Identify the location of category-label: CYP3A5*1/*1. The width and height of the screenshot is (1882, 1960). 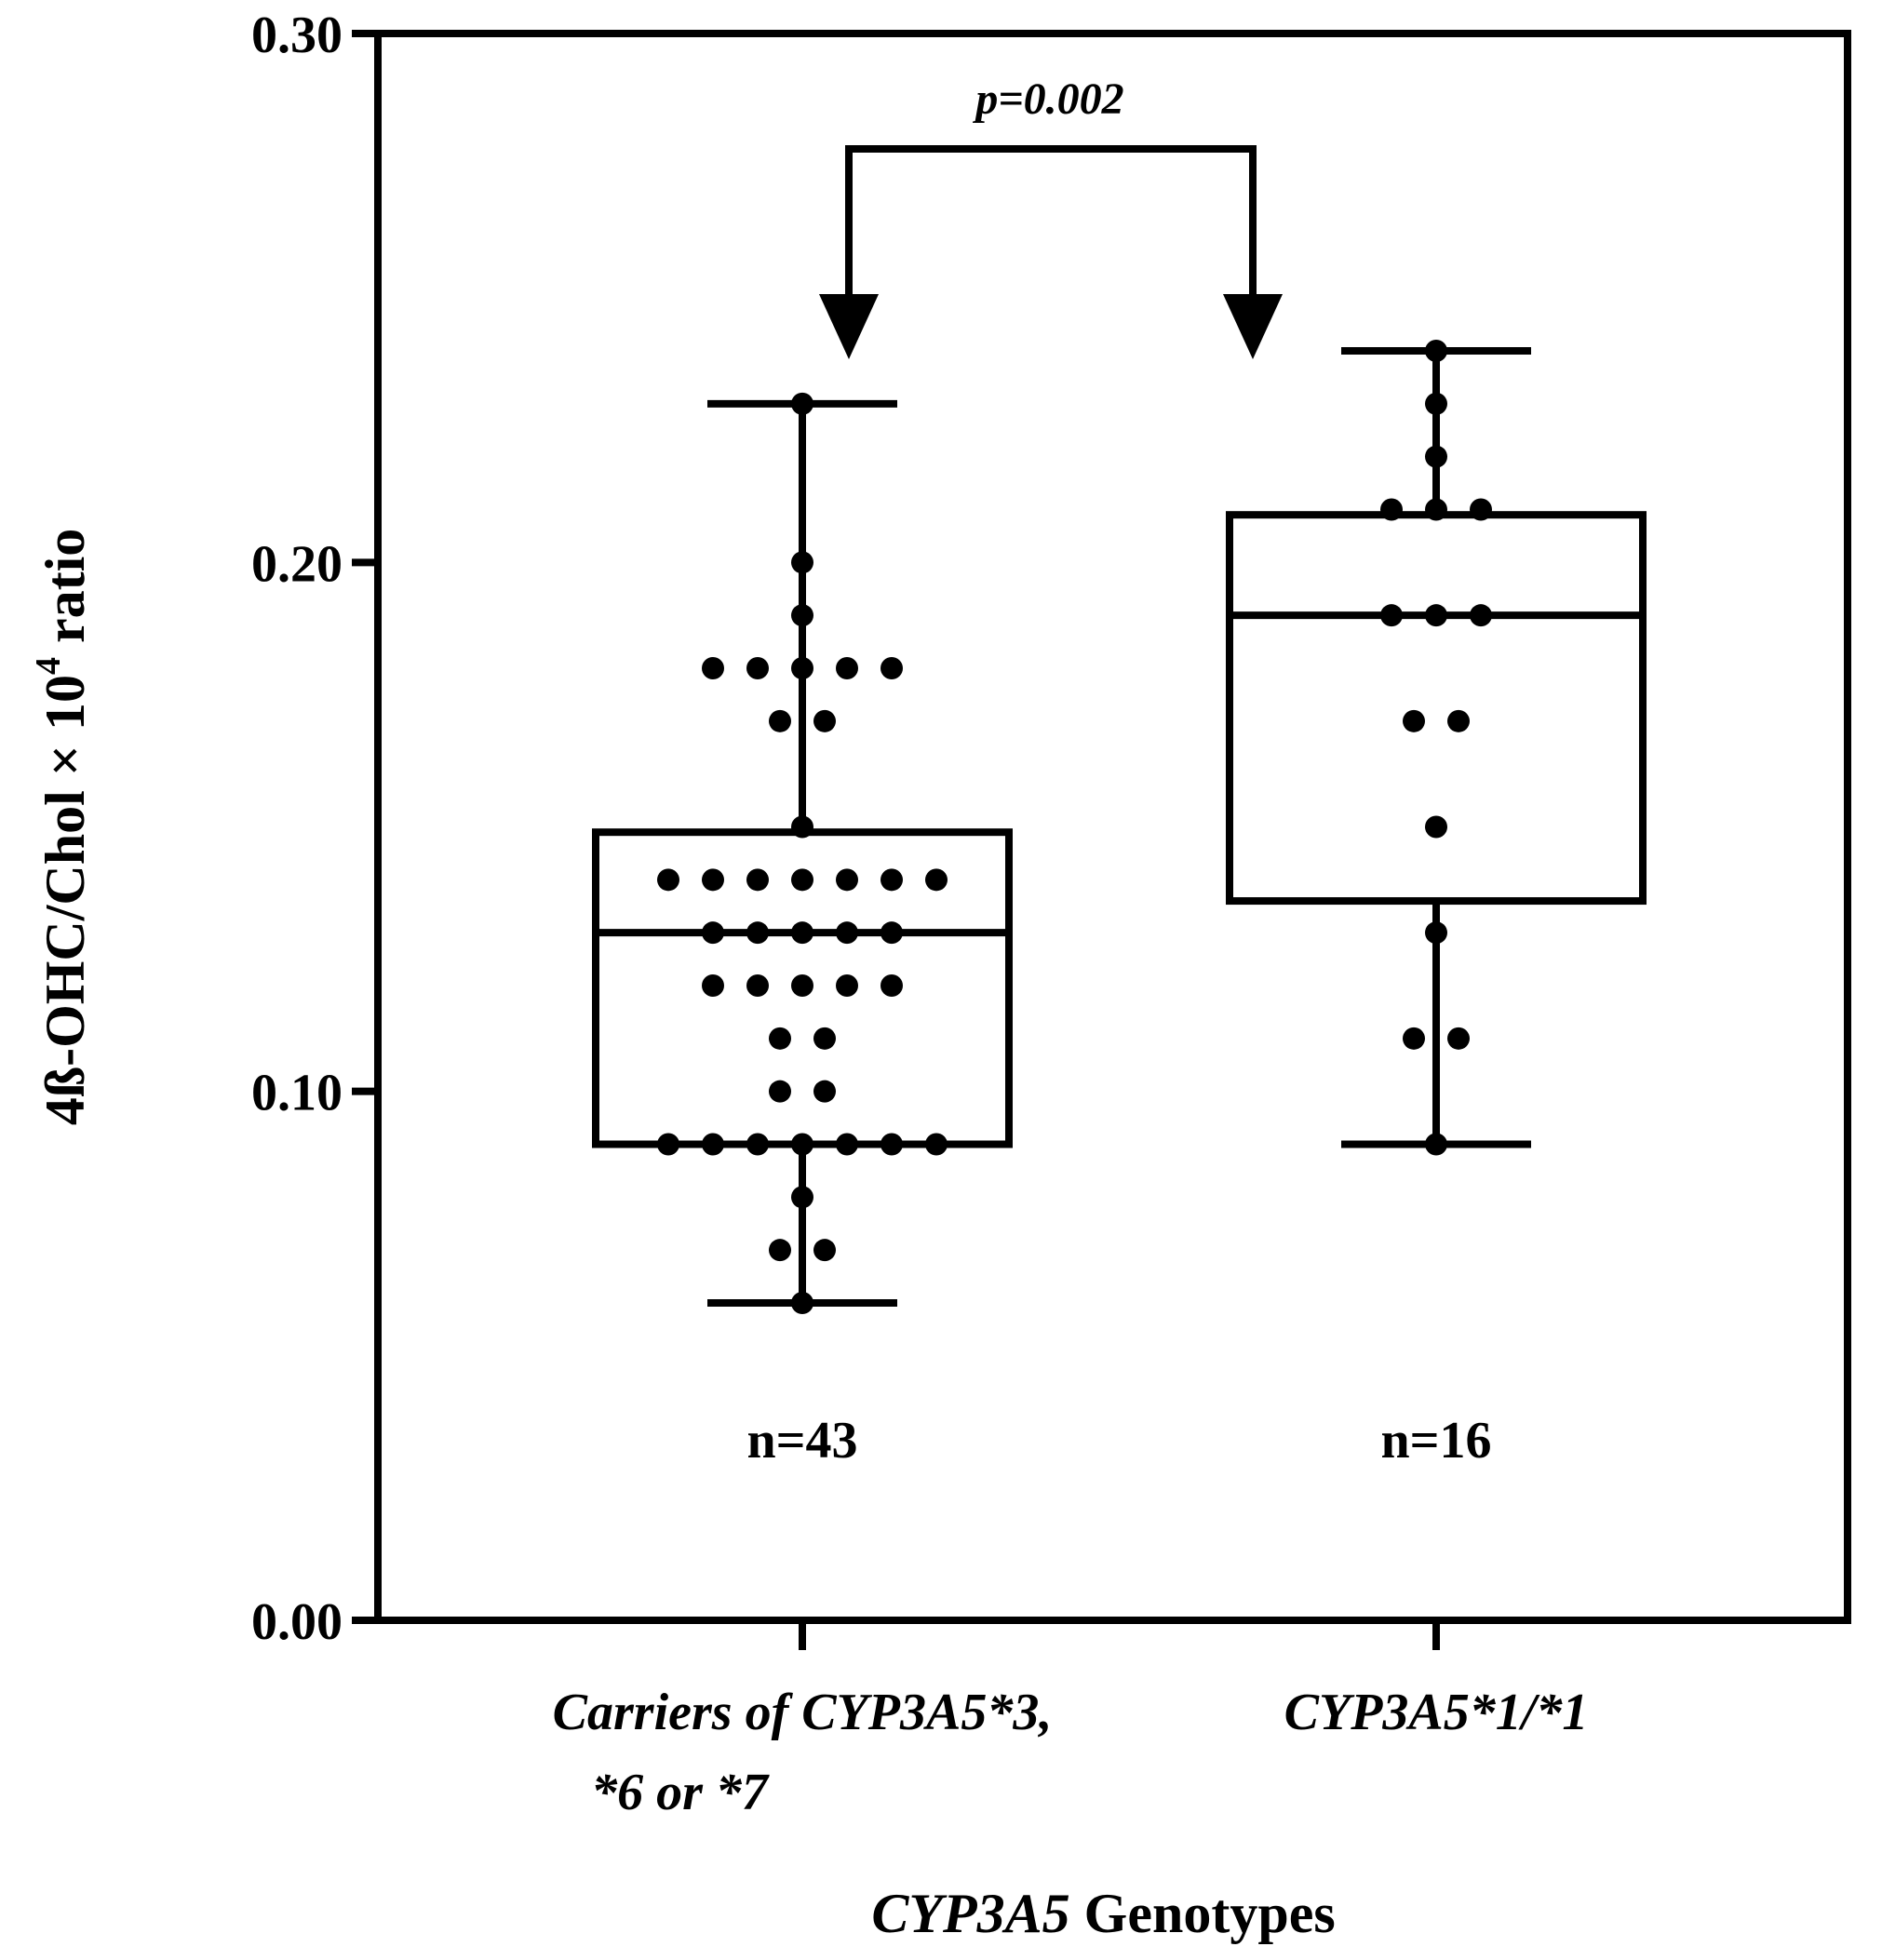
(1436, 1712).